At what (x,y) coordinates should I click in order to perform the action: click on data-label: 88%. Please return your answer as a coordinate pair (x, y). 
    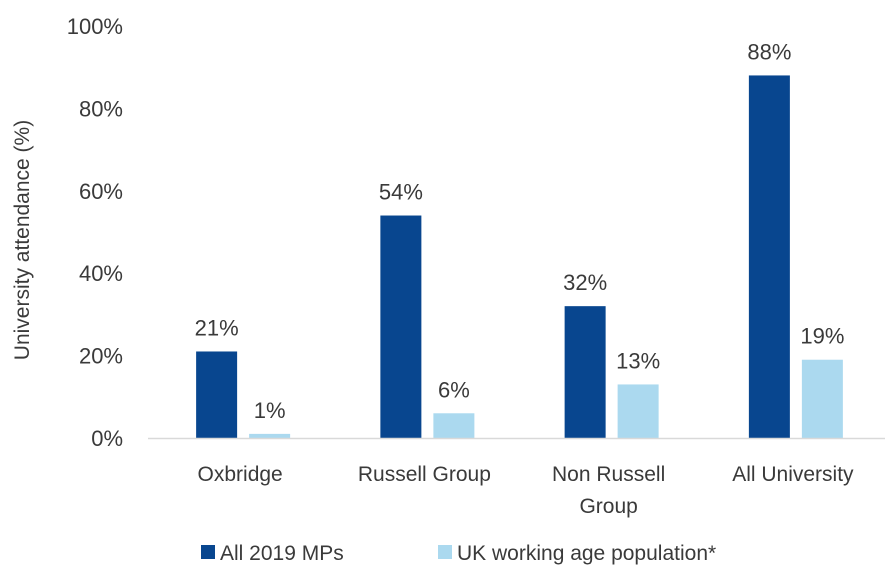
    Looking at the image, I should click on (769, 51).